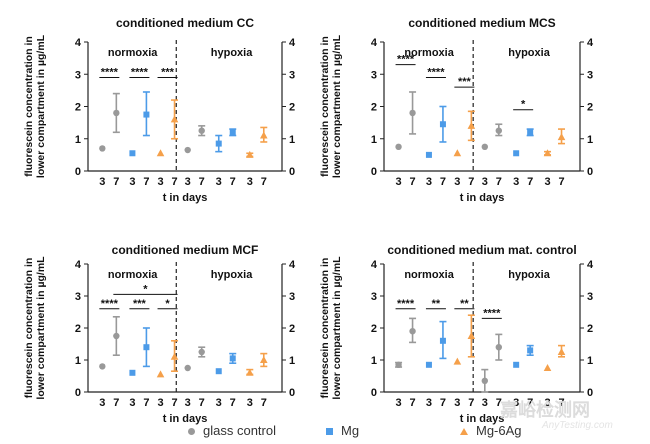  I want to click on significance-label: ***, so click(140, 304).